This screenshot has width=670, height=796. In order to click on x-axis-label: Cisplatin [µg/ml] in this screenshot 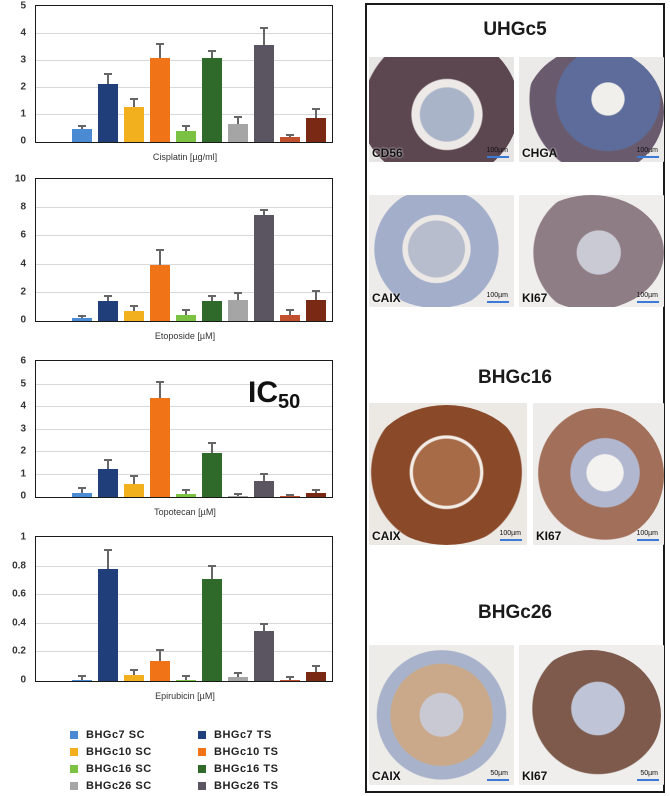, I will do `click(185, 157)`.